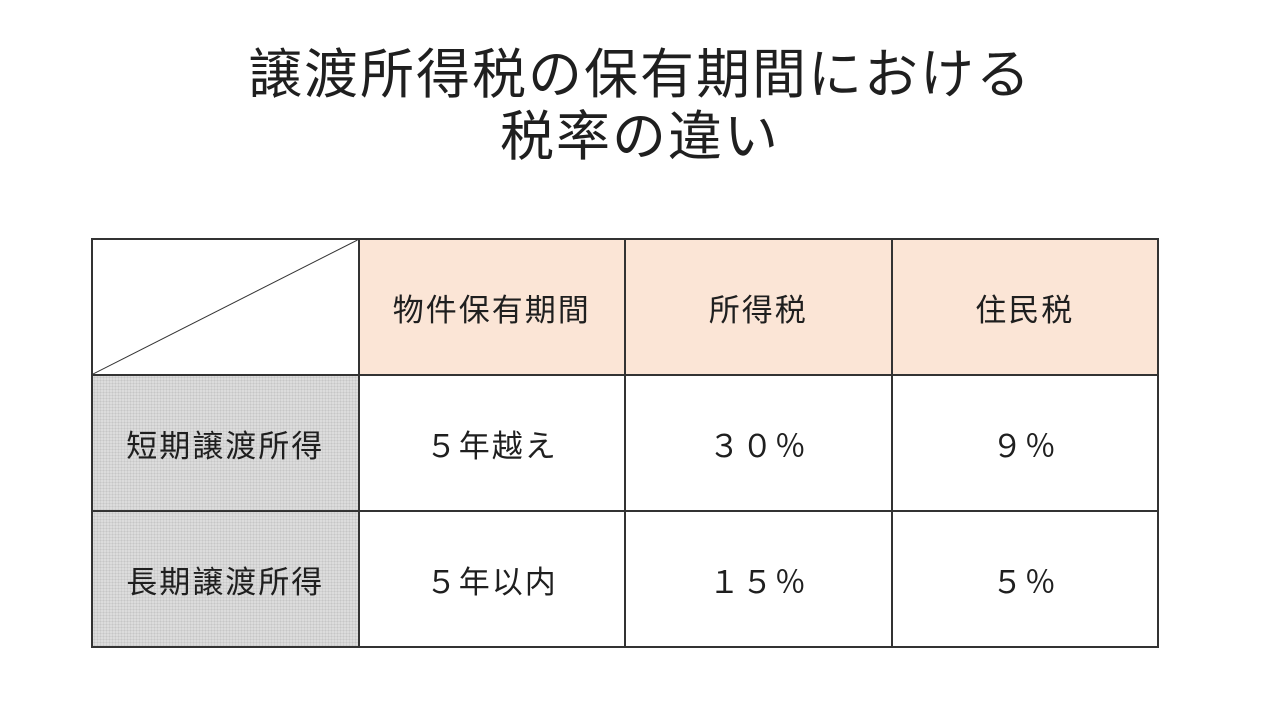 This screenshot has height=720, width=1280. Describe the element at coordinates (758, 307) in the screenshot. I see `header-income-tax: 所得税` at that location.